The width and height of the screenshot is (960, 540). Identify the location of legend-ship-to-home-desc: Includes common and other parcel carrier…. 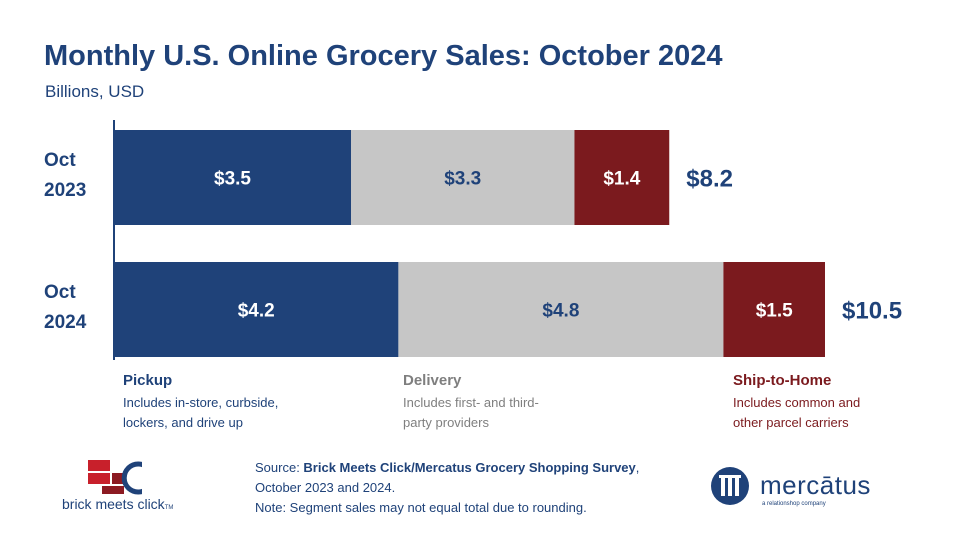
(818, 413).